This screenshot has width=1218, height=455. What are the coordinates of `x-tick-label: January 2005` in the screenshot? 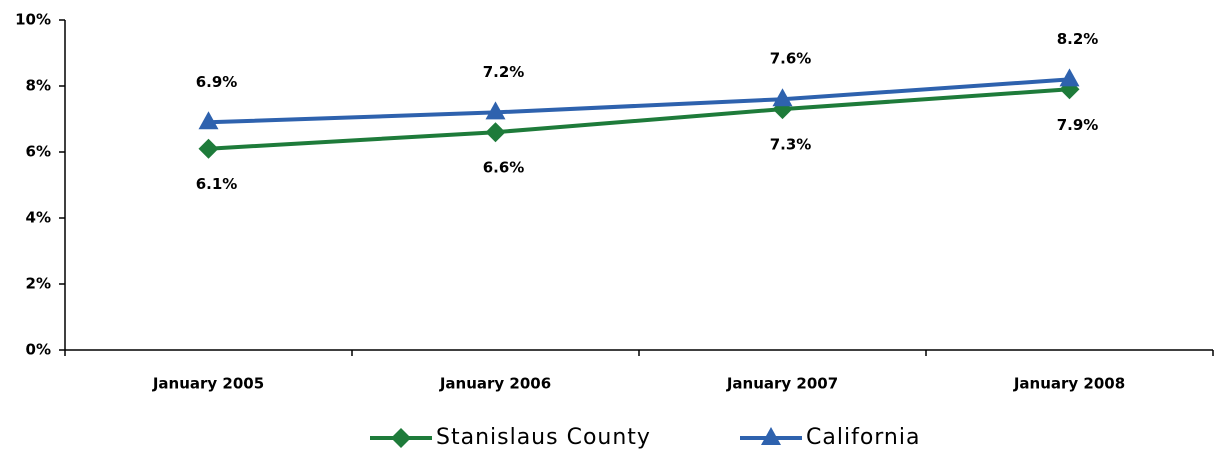 It's located at (208, 384).